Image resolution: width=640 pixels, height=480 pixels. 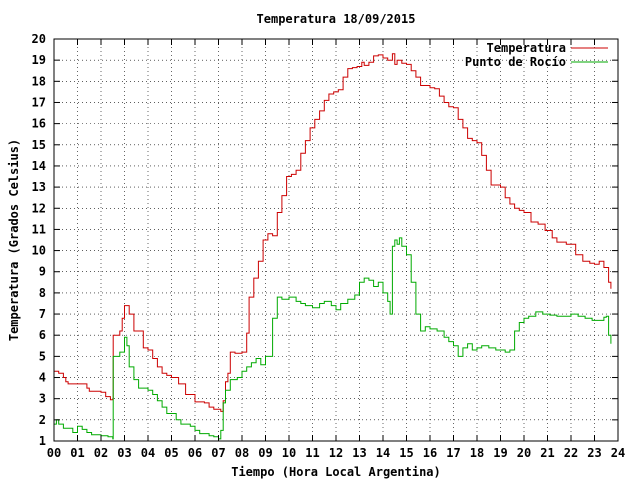 What do you see at coordinates (77, 453) in the screenshot?
I see `x-tick-label: 01` at bounding box center [77, 453].